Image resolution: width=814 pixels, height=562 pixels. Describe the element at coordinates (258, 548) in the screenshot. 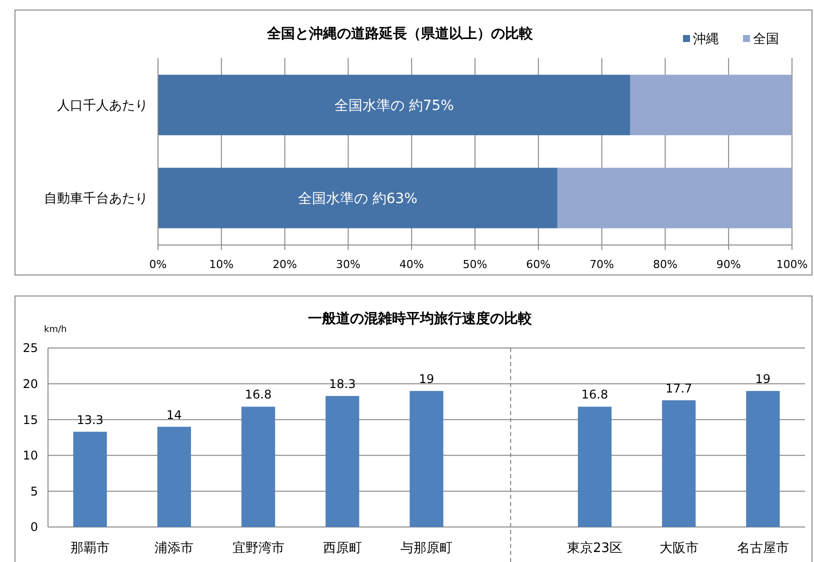

I see `x-tick-label: 宜野湾市` at that location.